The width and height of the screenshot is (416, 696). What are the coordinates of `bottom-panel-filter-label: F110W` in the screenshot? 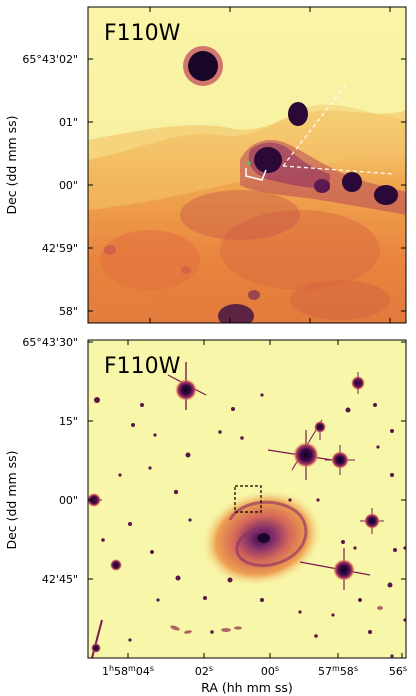 It's located at (142, 366).